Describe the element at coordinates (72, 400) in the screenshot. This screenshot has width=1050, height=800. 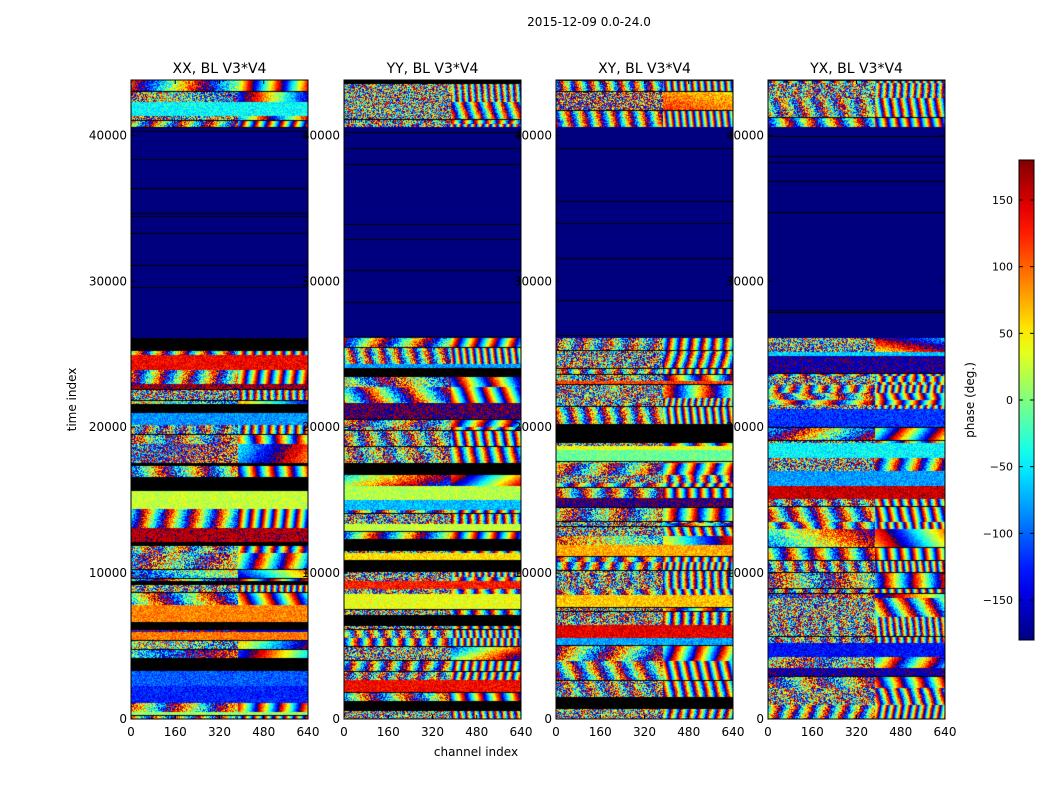
I see `y-axis-label: time index` at that location.